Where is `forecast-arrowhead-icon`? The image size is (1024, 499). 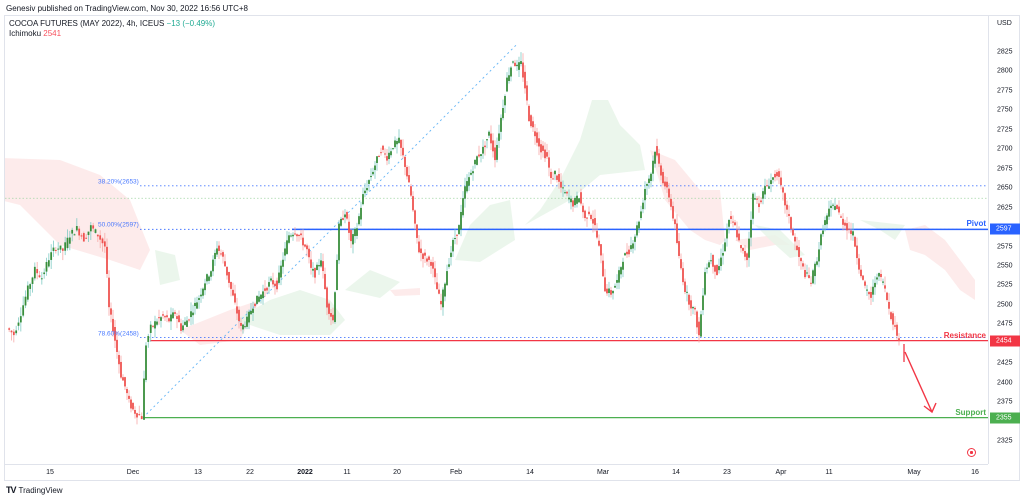 forecast-arrowhead-icon is located at coordinates (930, 408).